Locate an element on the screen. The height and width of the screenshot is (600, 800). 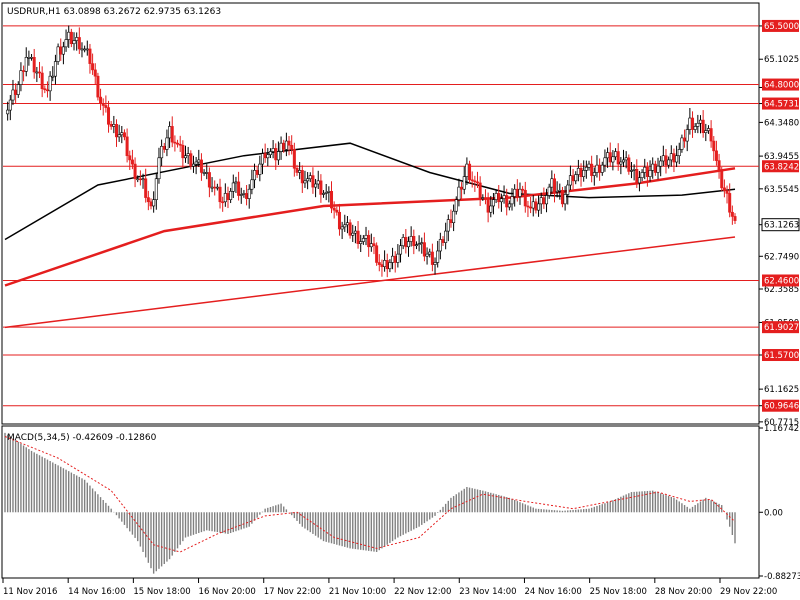
level-label-box is located at coordinates (780, 280).